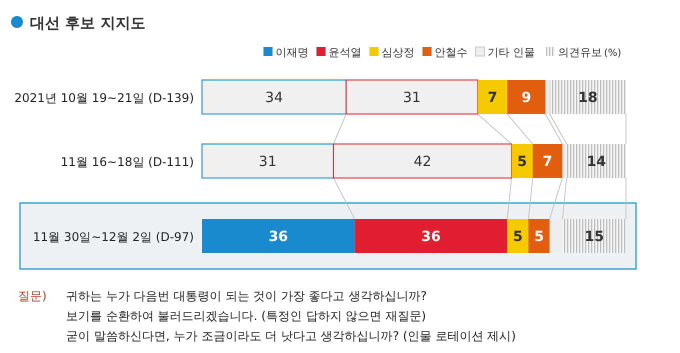 This screenshot has height=353, width=680. Describe the element at coordinates (292, 52) in the screenshot. I see `legend-label: 이재명` at that location.